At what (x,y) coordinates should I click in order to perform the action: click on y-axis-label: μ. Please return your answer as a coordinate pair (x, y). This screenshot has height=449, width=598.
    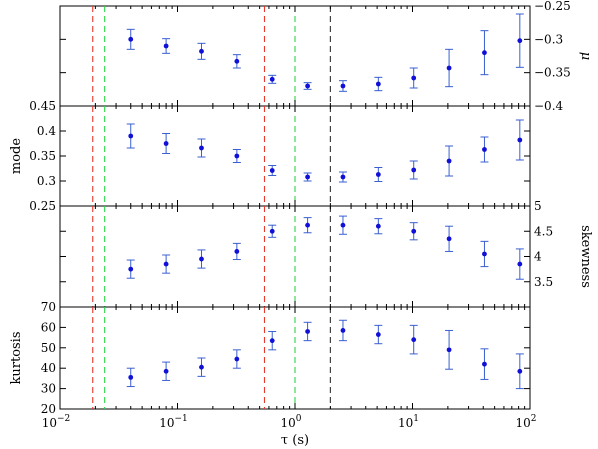
    Looking at the image, I should click on (585, 56).